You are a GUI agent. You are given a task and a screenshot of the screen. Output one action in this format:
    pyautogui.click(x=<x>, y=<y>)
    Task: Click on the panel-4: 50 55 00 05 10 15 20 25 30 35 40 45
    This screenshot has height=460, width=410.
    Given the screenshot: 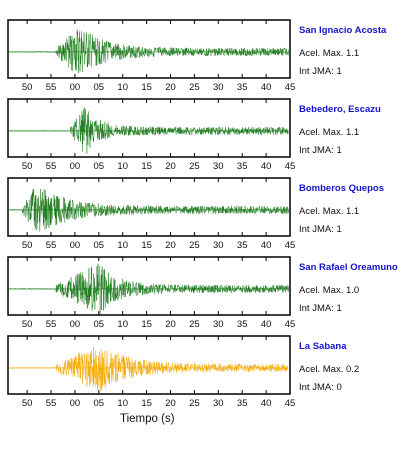 What is the action you would take?
    pyautogui.click(x=151, y=372)
    